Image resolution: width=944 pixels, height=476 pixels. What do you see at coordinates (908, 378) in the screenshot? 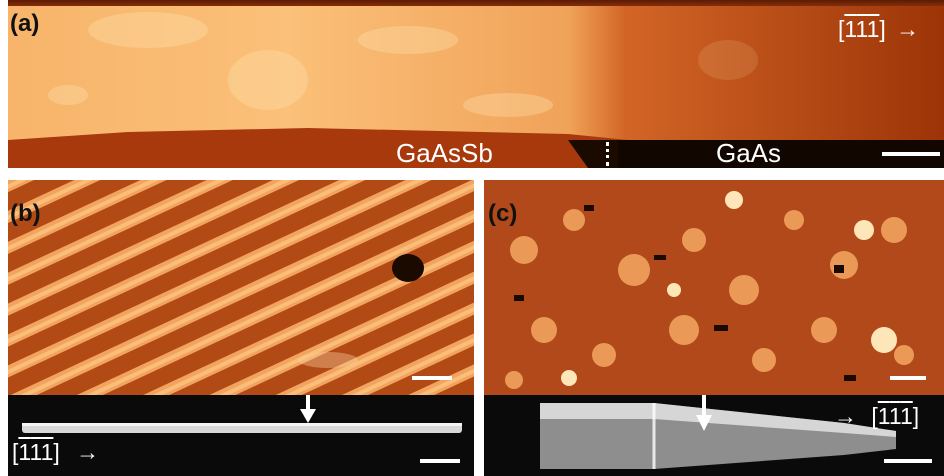
I see `panel-c-scale-bar` at bounding box center [908, 378].